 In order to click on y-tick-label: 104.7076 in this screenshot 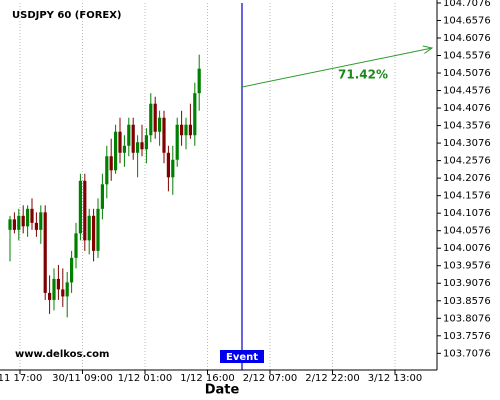, I will do `click(467, 4)`.